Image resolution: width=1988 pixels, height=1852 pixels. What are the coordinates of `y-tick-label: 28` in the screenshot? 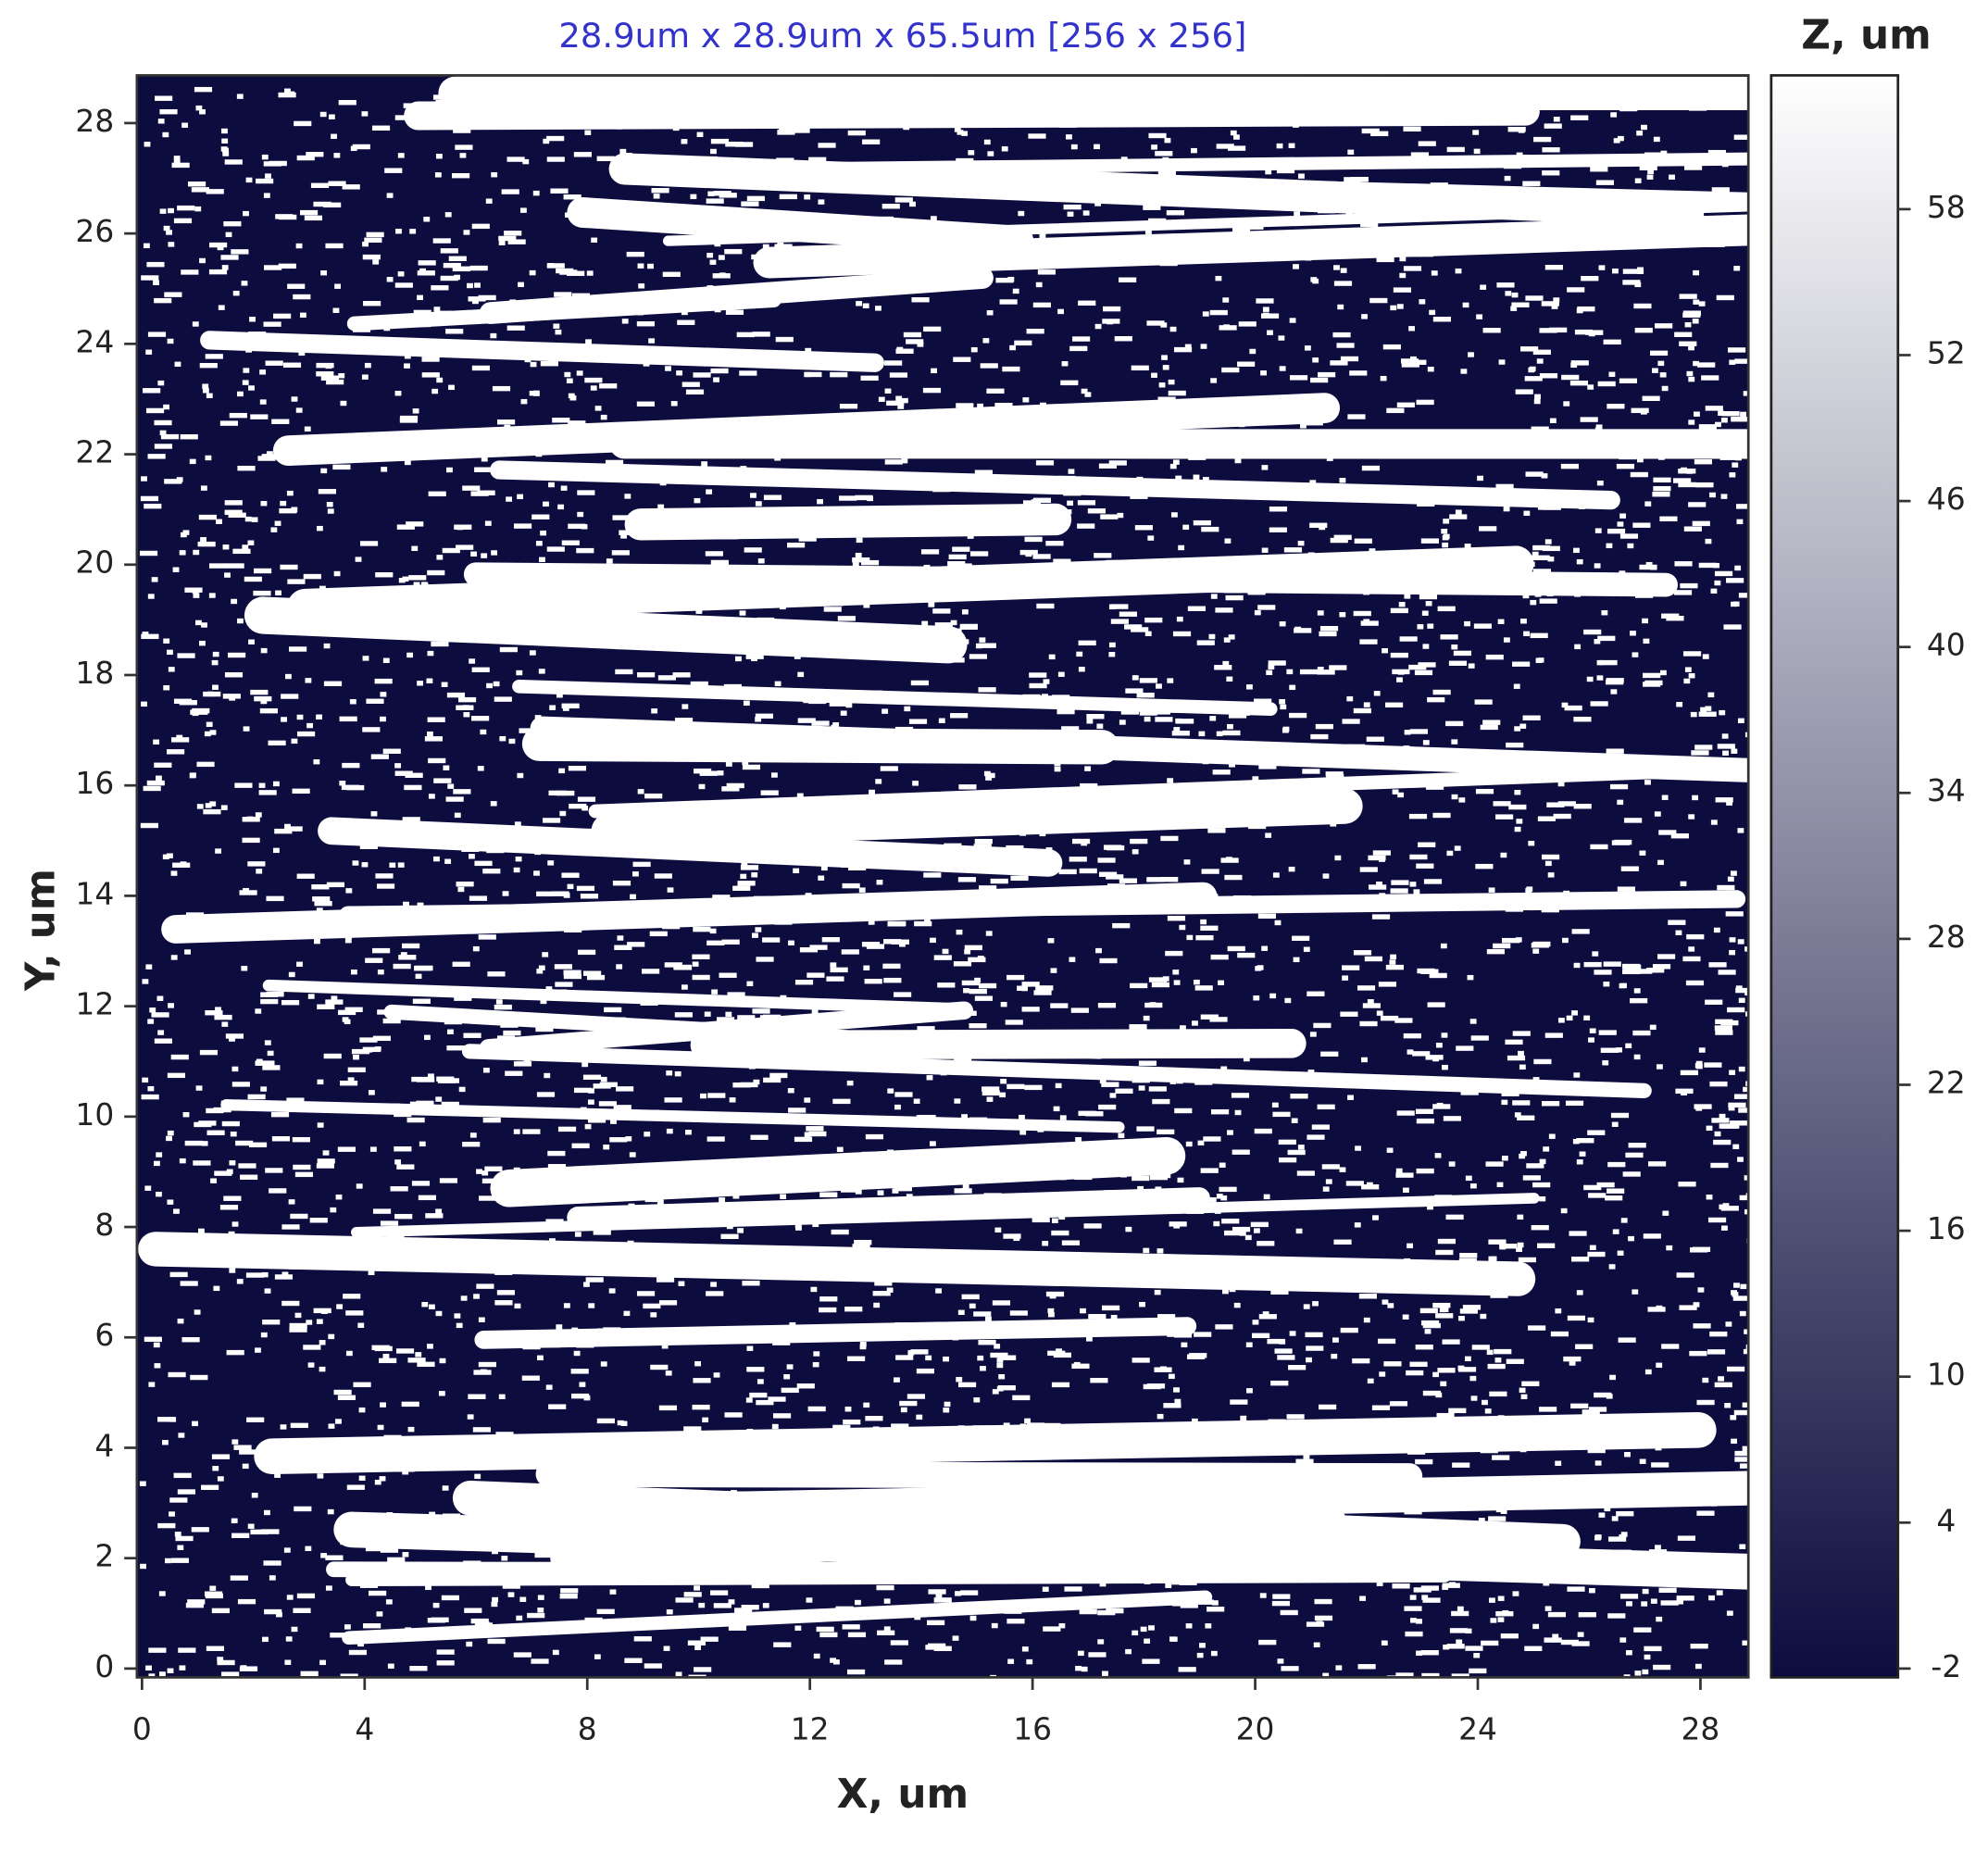 It's located at (94, 121).